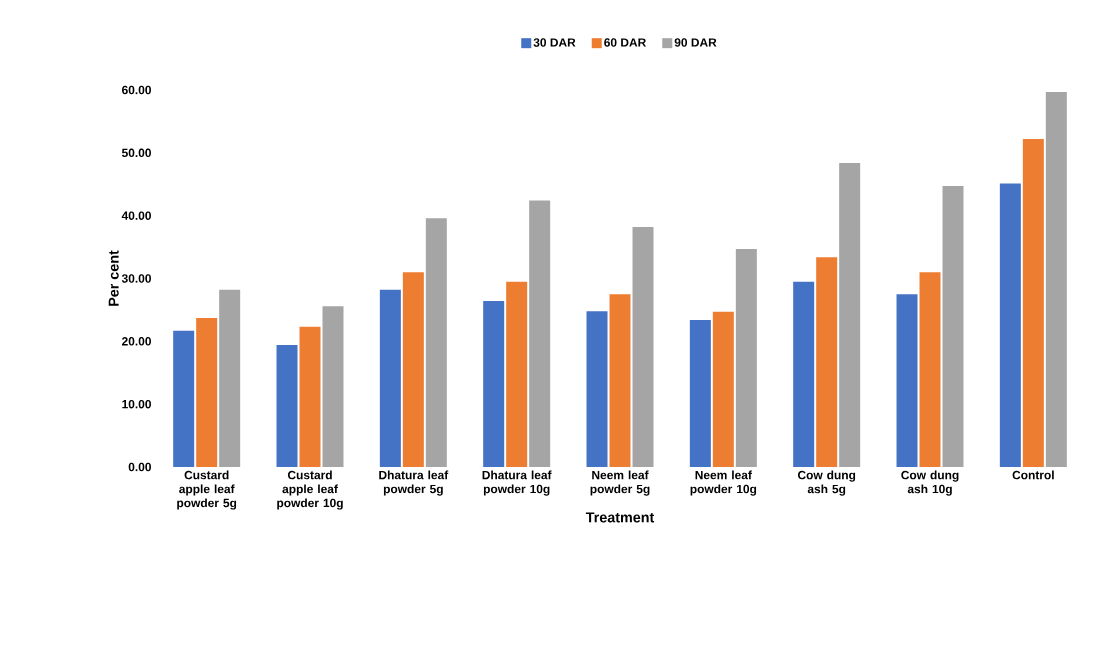 The image size is (1095, 653). I want to click on x-tick-label: Custard apple leaf powder 5g, so click(207, 490).